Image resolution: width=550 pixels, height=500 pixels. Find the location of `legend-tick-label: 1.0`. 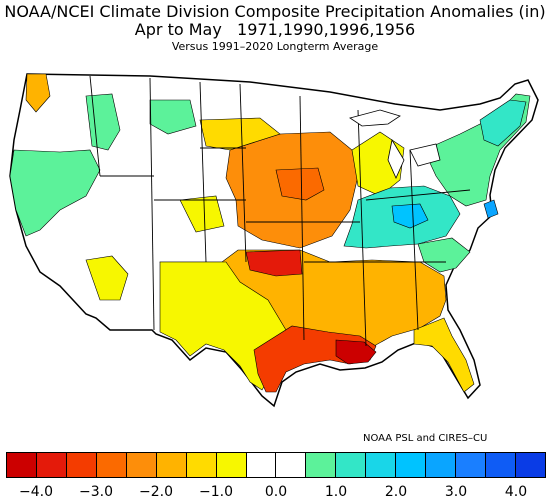

legend-tick-label: 1.0 is located at coordinates (336, 492).